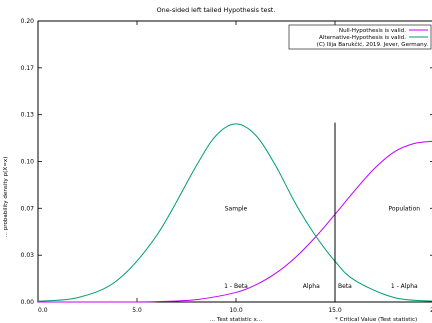 This screenshot has width=432, height=323. Describe the element at coordinates (28, 302) in the screenshot. I see `y-tick-label: 0.00` at that location.